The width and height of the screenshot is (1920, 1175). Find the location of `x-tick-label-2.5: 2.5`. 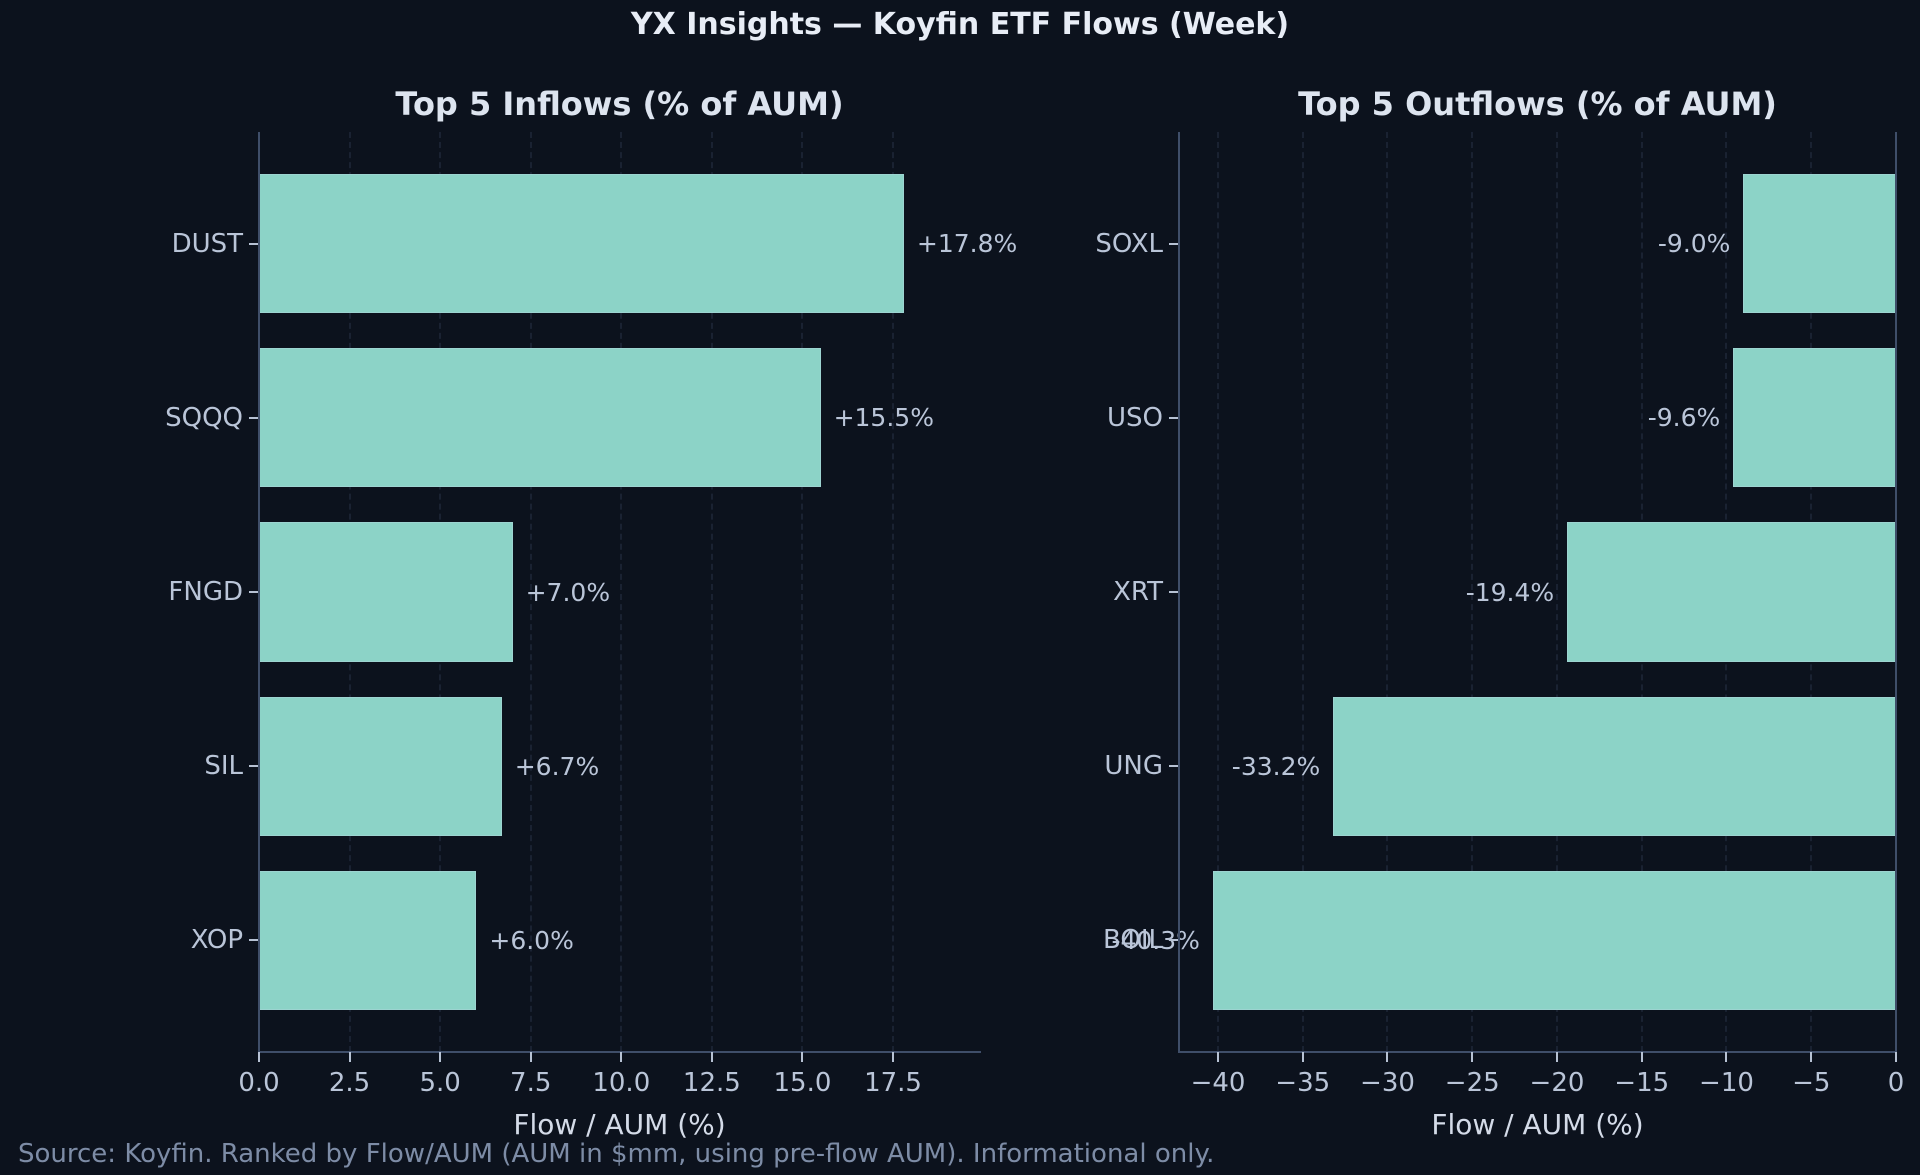

x-tick-label-2.5: 2.5 is located at coordinates (349, 1083).